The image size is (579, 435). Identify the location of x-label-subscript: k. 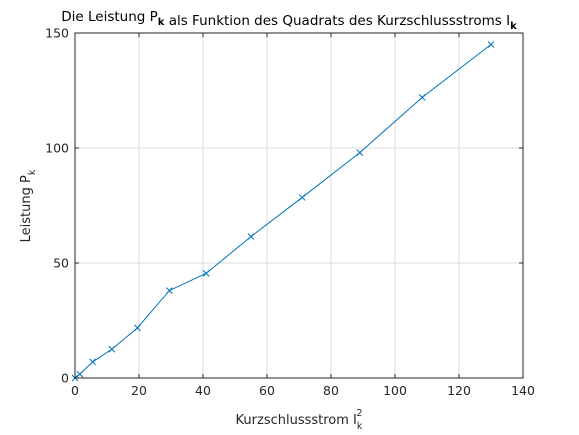
(360, 426).